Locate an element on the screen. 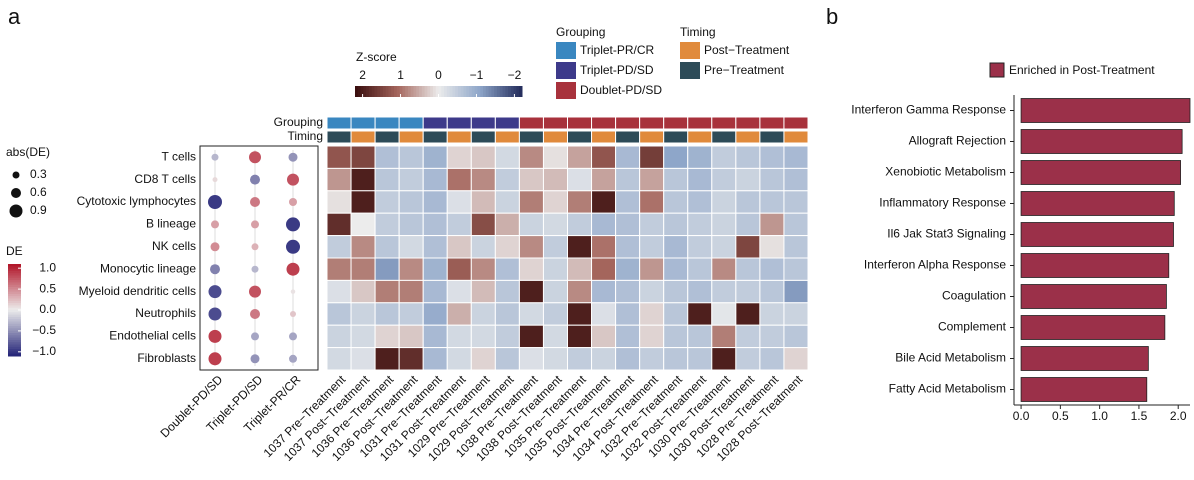 This screenshot has height=480, width=1194. x-tick-label: 0.0 is located at coordinates (1021, 416).